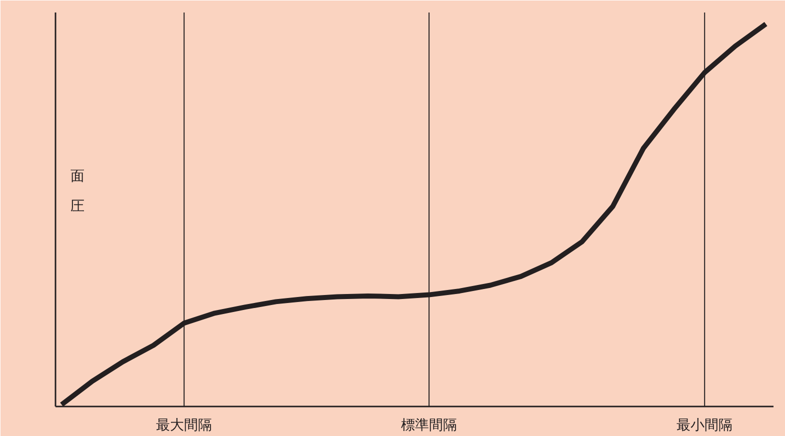  I want to click on x-tick-label: 最小間隔, so click(704, 426).